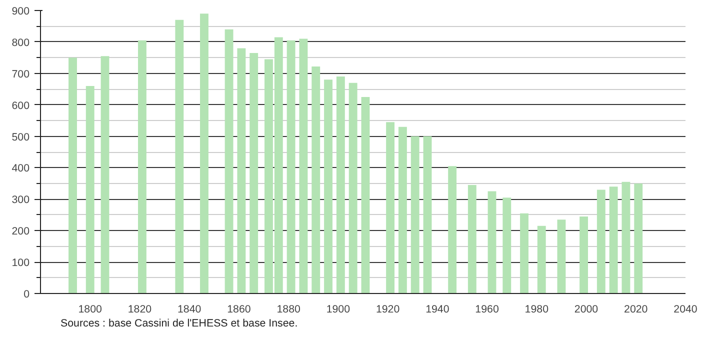 The height and width of the screenshot is (340, 710). I want to click on y-tick-label: 300, so click(21, 200).